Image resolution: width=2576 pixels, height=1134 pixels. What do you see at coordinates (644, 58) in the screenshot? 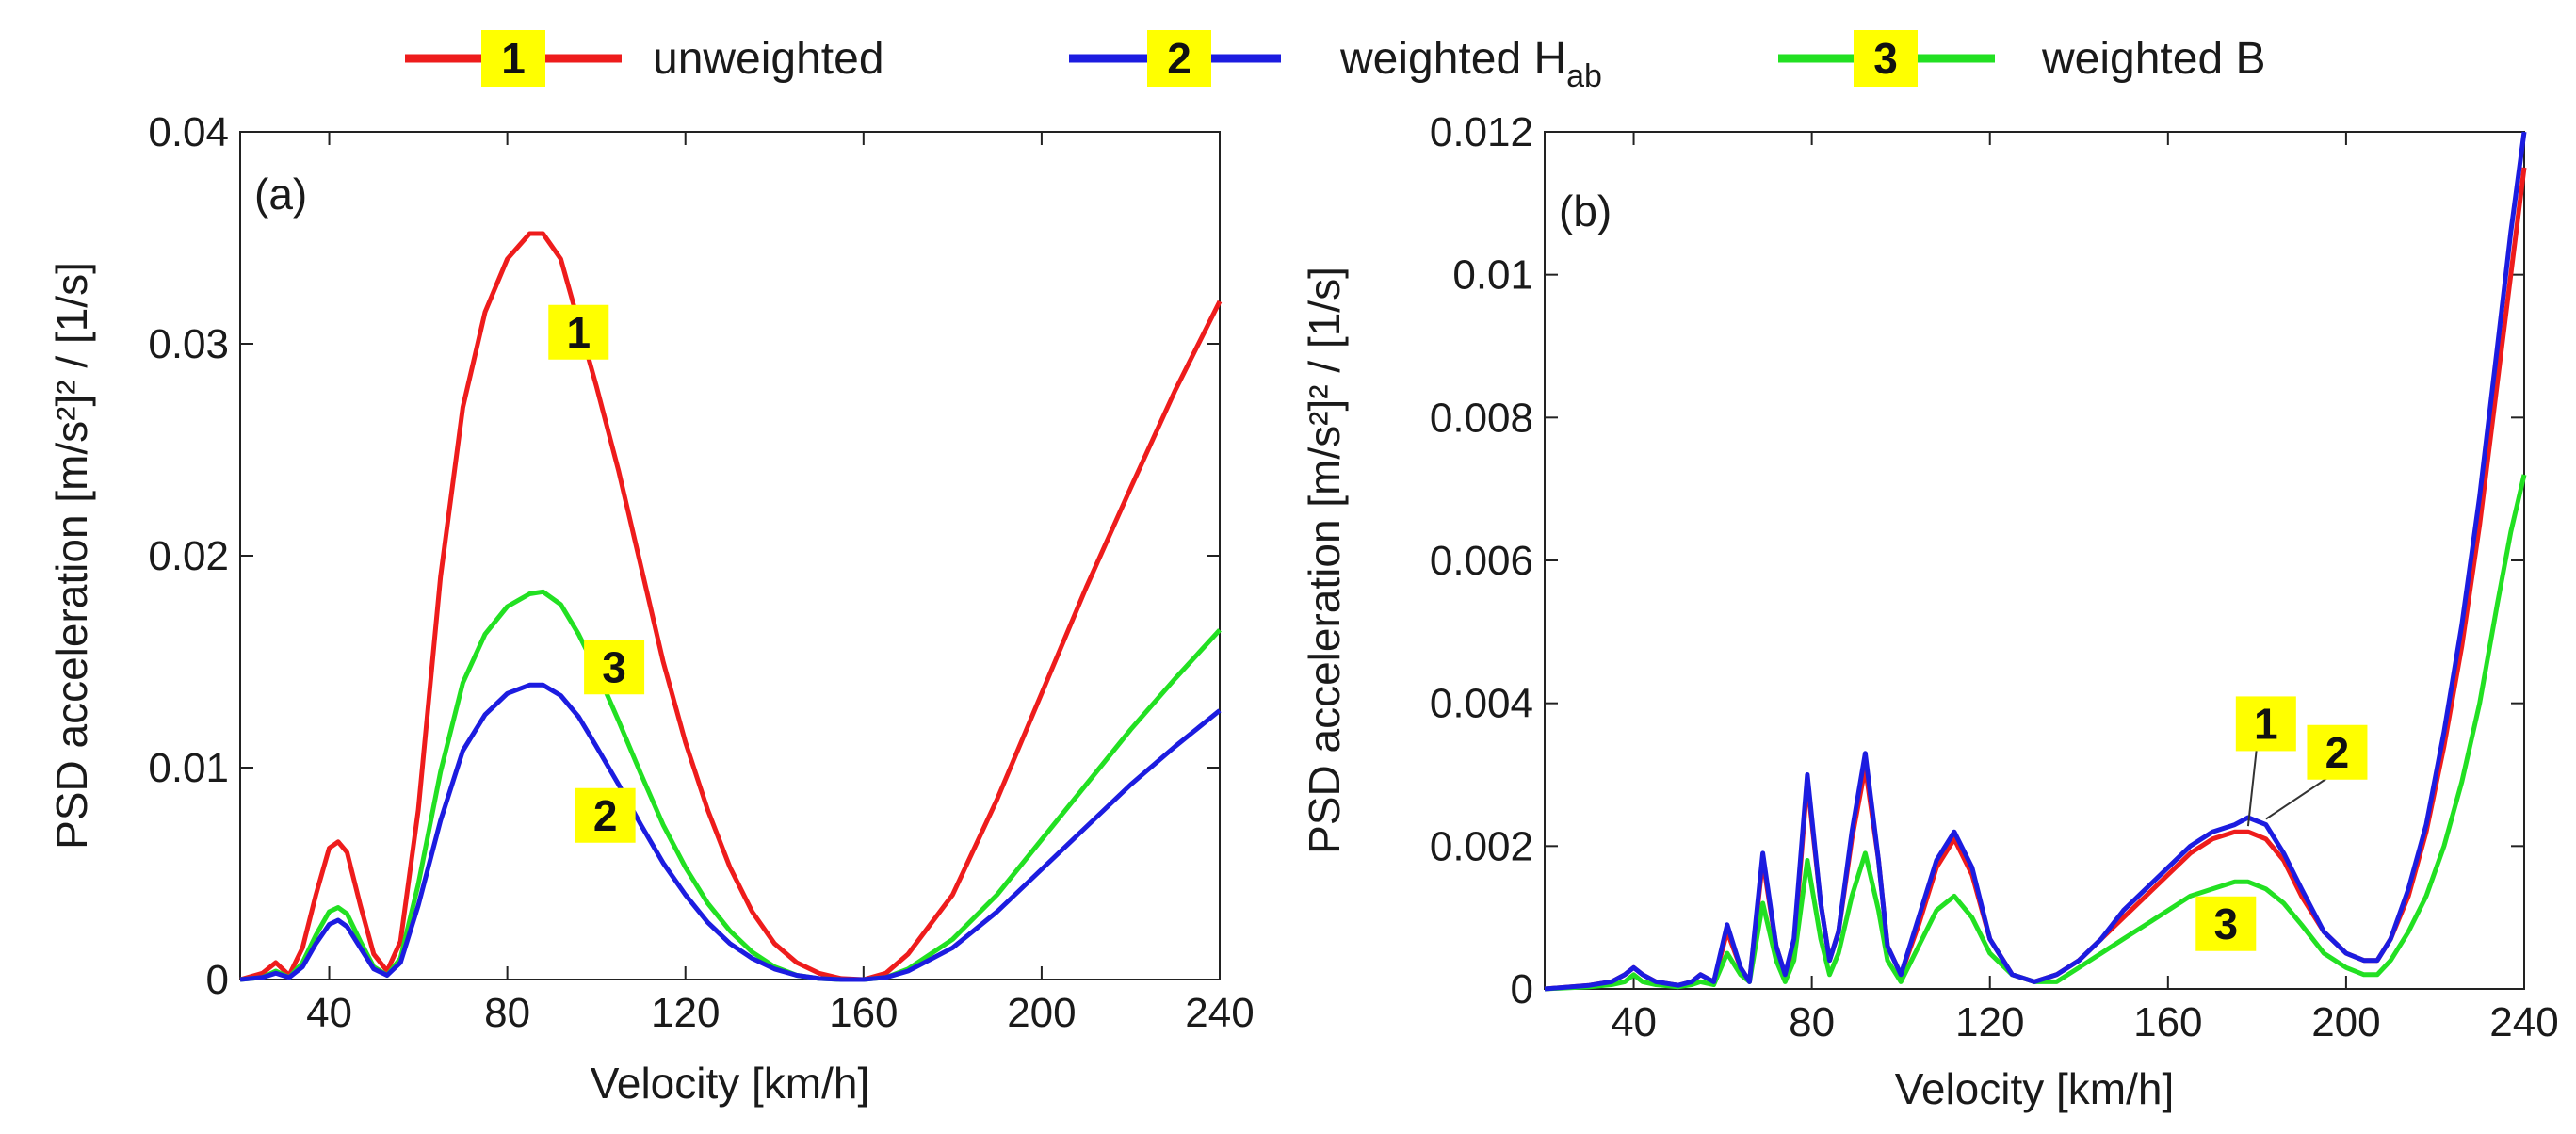
I see `legend-entry-unweighted: 1 unweighted` at bounding box center [644, 58].